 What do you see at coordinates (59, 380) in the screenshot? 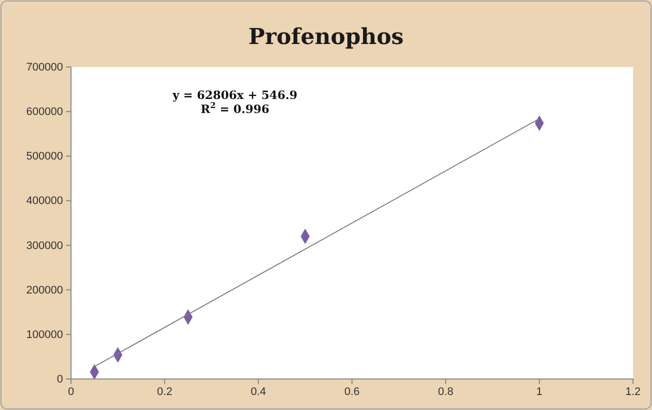
I see `y-tick-label: 0` at bounding box center [59, 380].